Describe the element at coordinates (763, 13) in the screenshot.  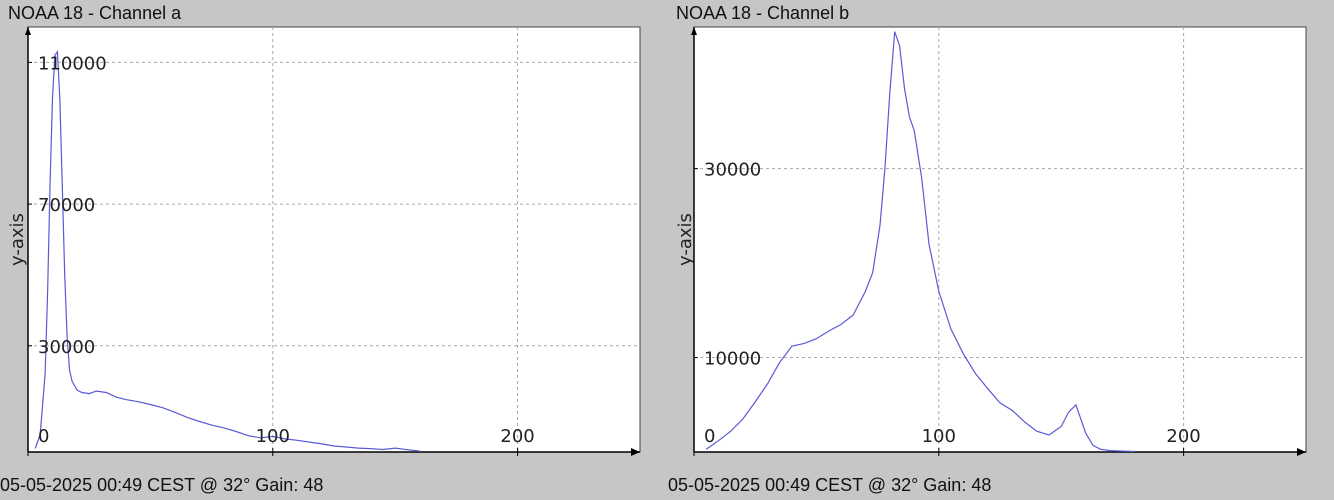
I see `chart-title: NOAA 18 - Channel b` at that location.